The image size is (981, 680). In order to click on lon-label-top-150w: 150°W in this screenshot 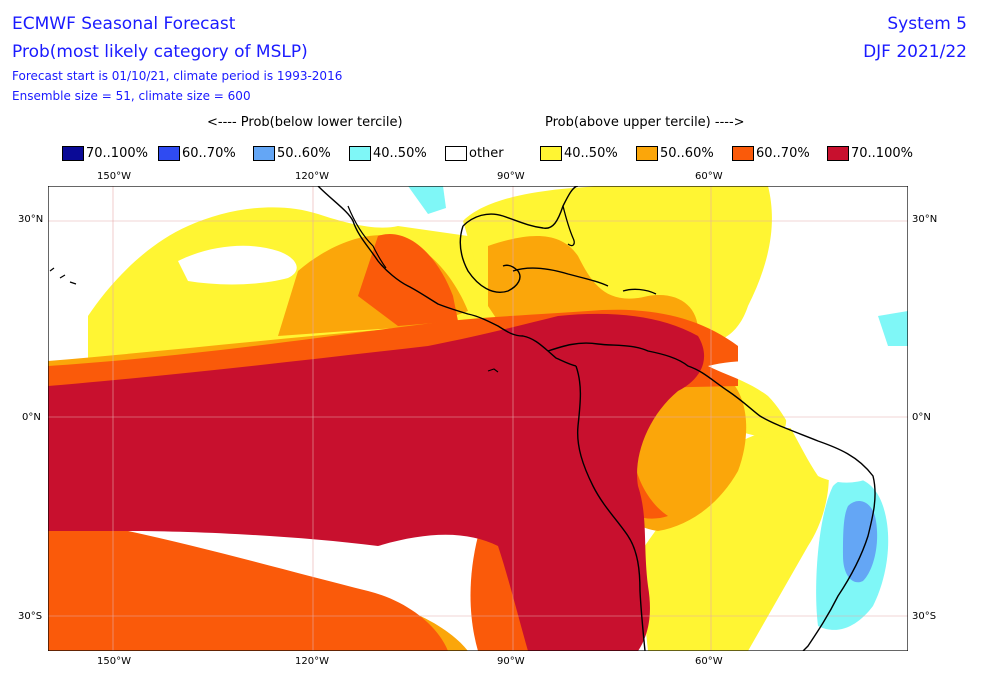, I will do `click(114, 176)`.